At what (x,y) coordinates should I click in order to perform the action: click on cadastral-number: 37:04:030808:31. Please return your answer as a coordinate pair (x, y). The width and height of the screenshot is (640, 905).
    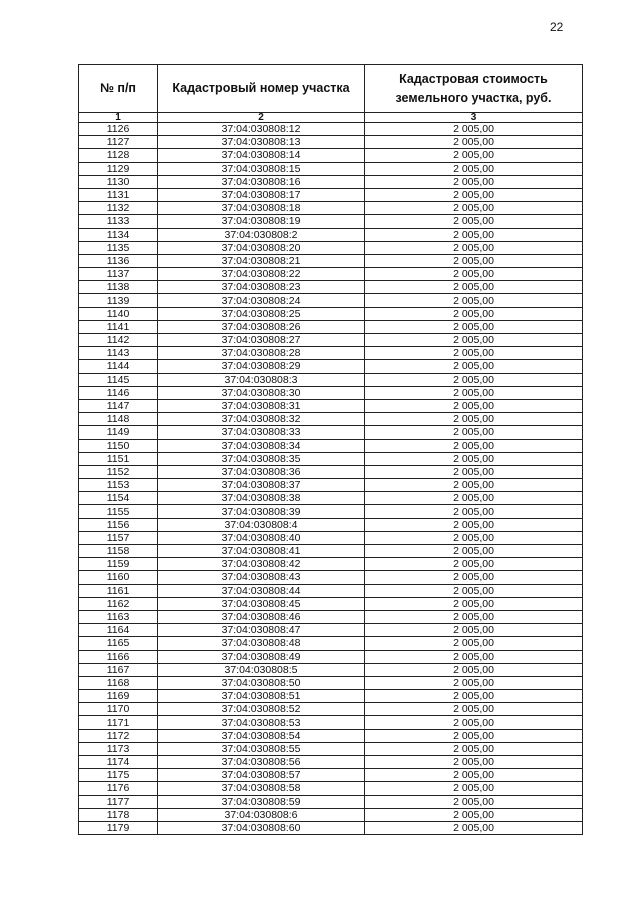
    Looking at the image, I should click on (261, 406).